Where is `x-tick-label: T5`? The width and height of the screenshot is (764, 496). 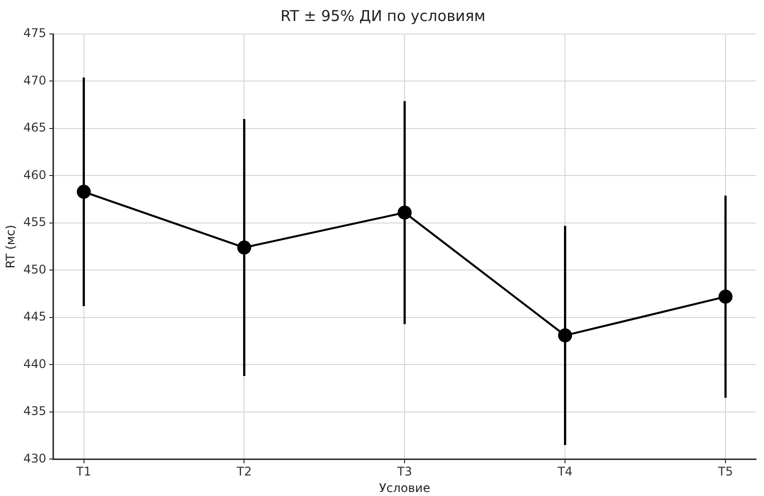
x-tick-label: T5 is located at coordinates (725, 471).